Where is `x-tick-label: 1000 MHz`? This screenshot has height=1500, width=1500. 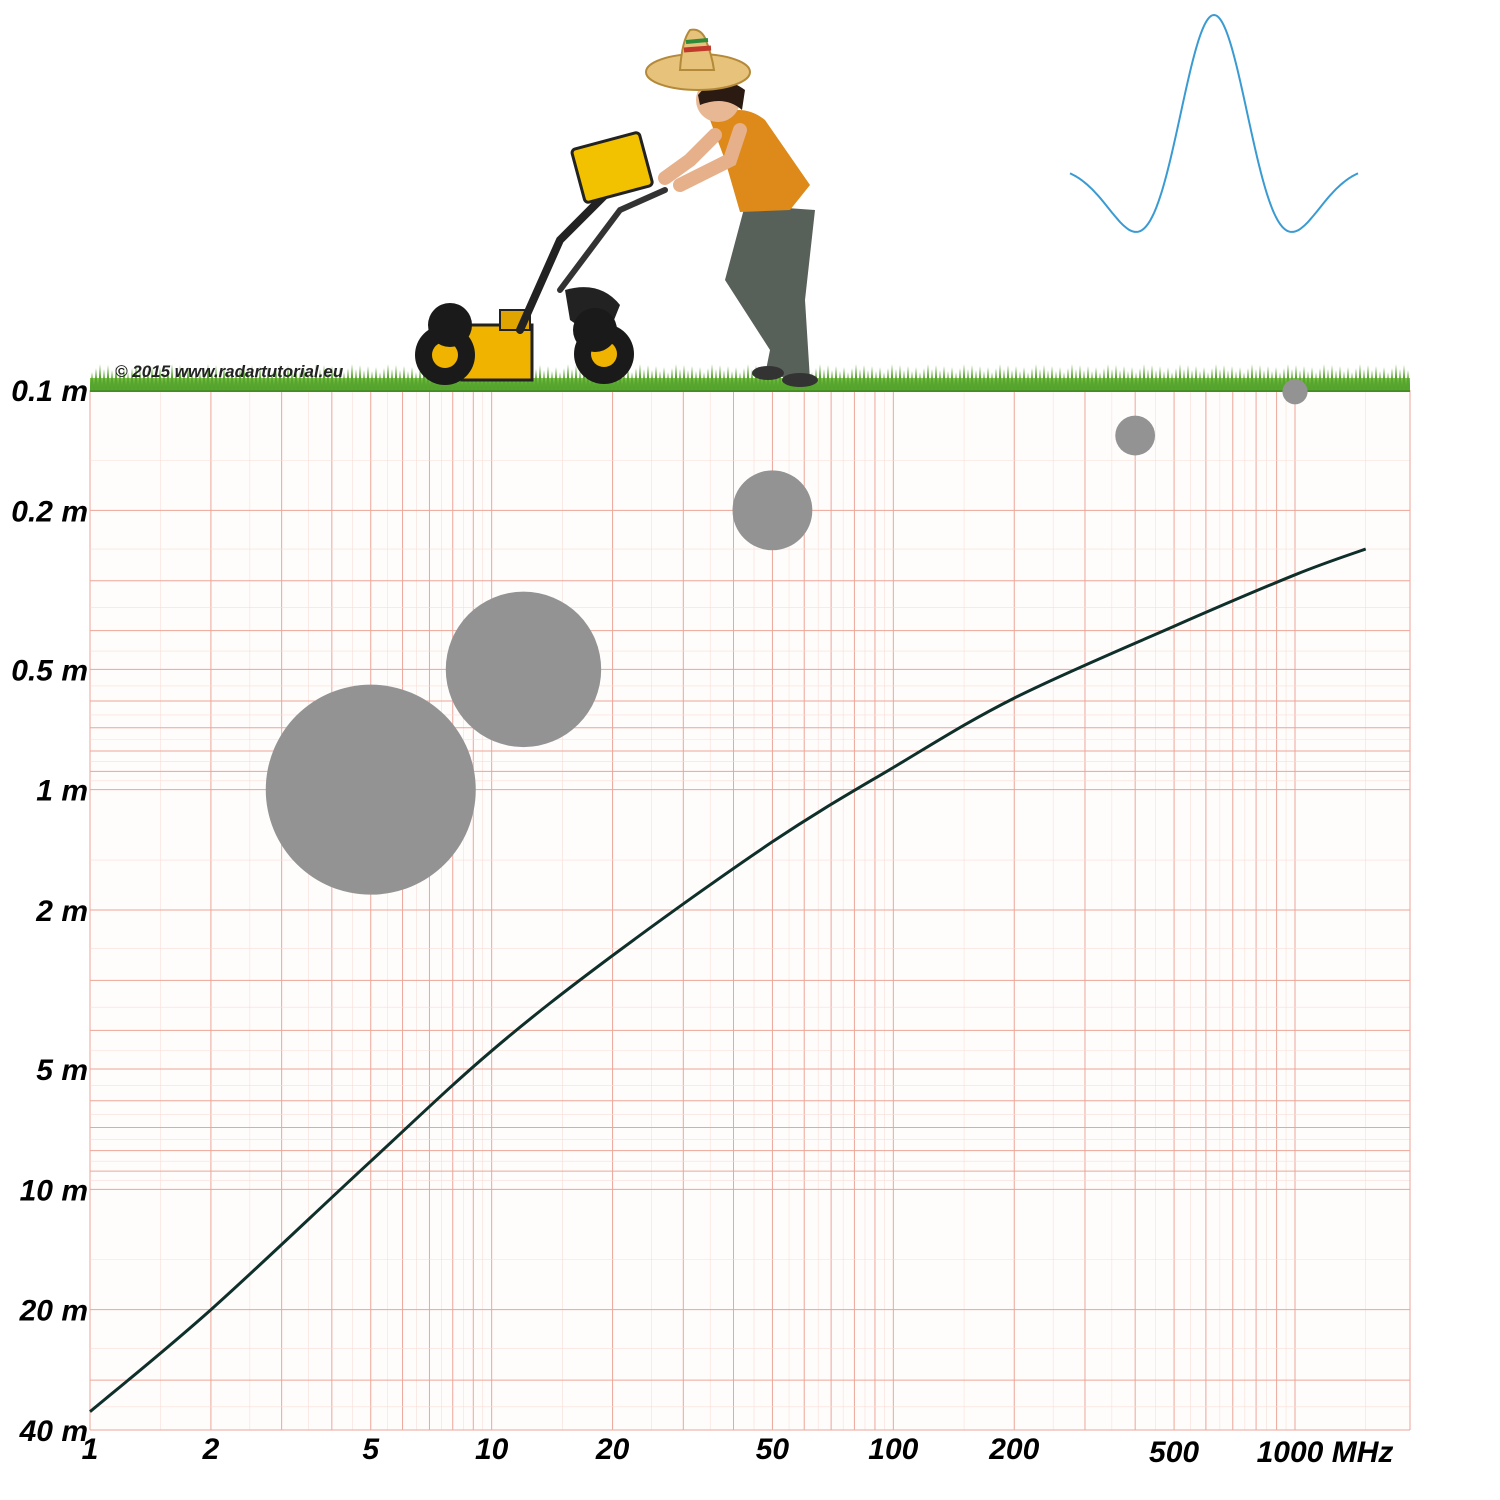
x-tick-label: 1000 MHz is located at coordinates (1325, 1452).